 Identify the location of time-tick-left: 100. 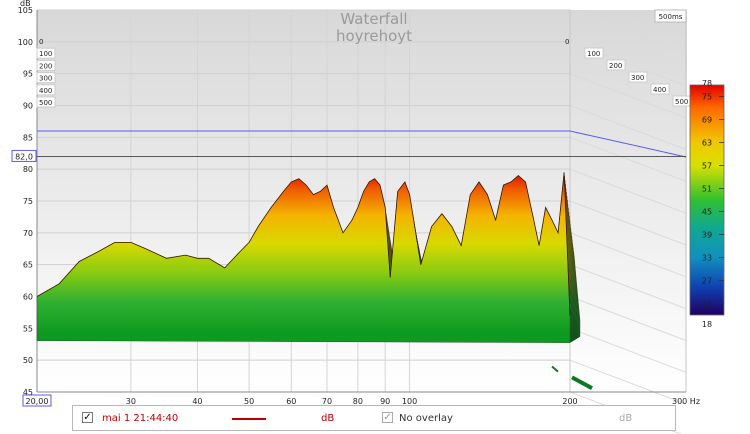
(45, 54).